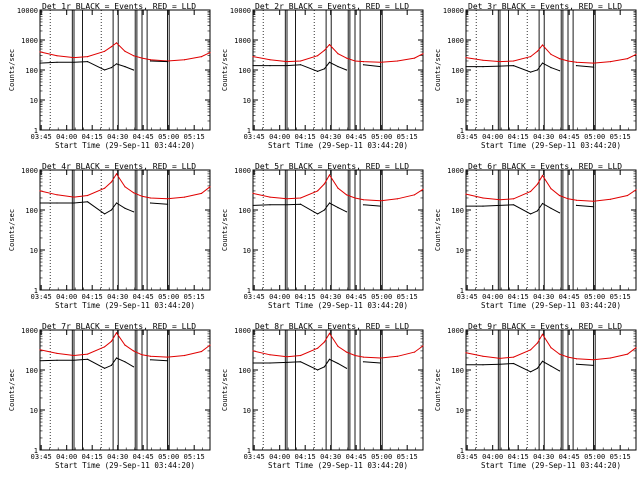  What do you see at coordinates (545, 166) in the screenshot?
I see `chart-title: Det 6r BLACK = Events, RED = LLD` at bounding box center [545, 166].